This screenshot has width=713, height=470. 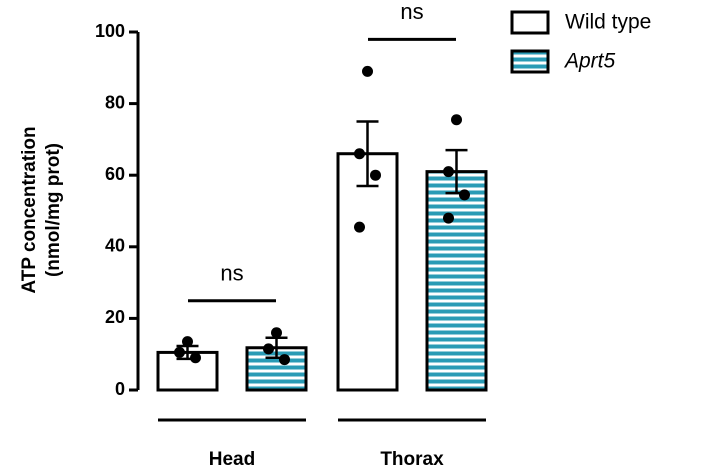 I want to click on legend-label: Wild type, so click(x=608, y=22).